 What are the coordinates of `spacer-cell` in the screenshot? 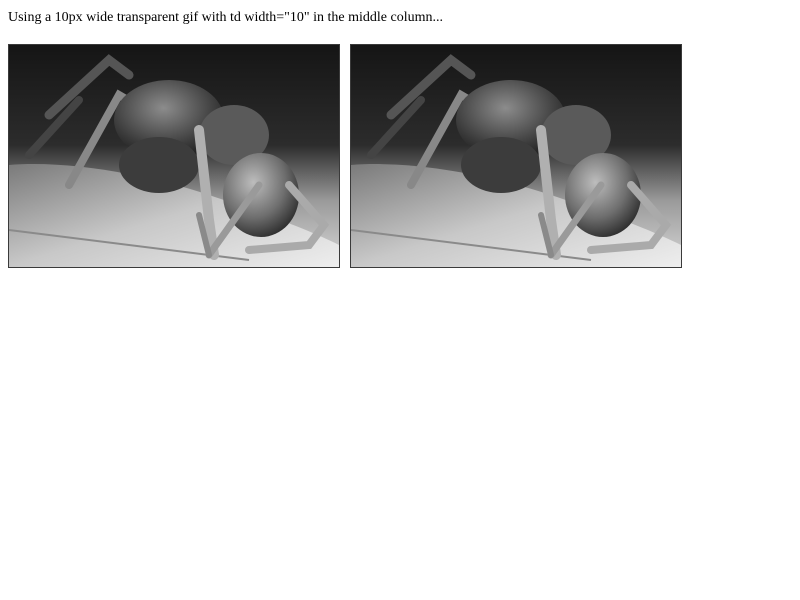 It's located at (345, 156).